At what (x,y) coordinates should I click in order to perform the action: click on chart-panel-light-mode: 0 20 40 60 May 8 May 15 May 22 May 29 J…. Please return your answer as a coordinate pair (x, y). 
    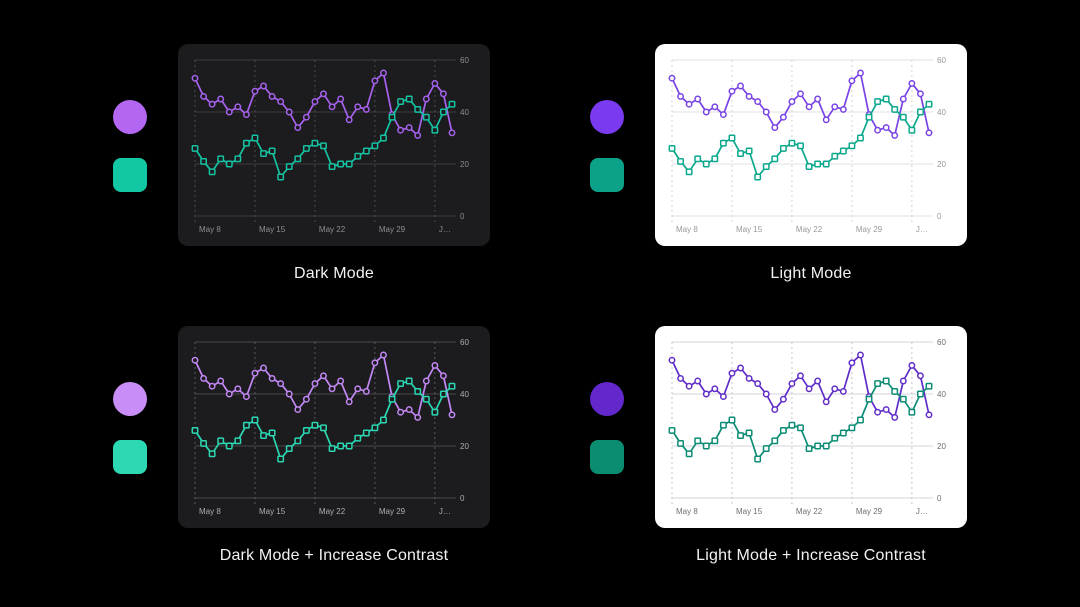
    Looking at the image, I should click on (811, 145).